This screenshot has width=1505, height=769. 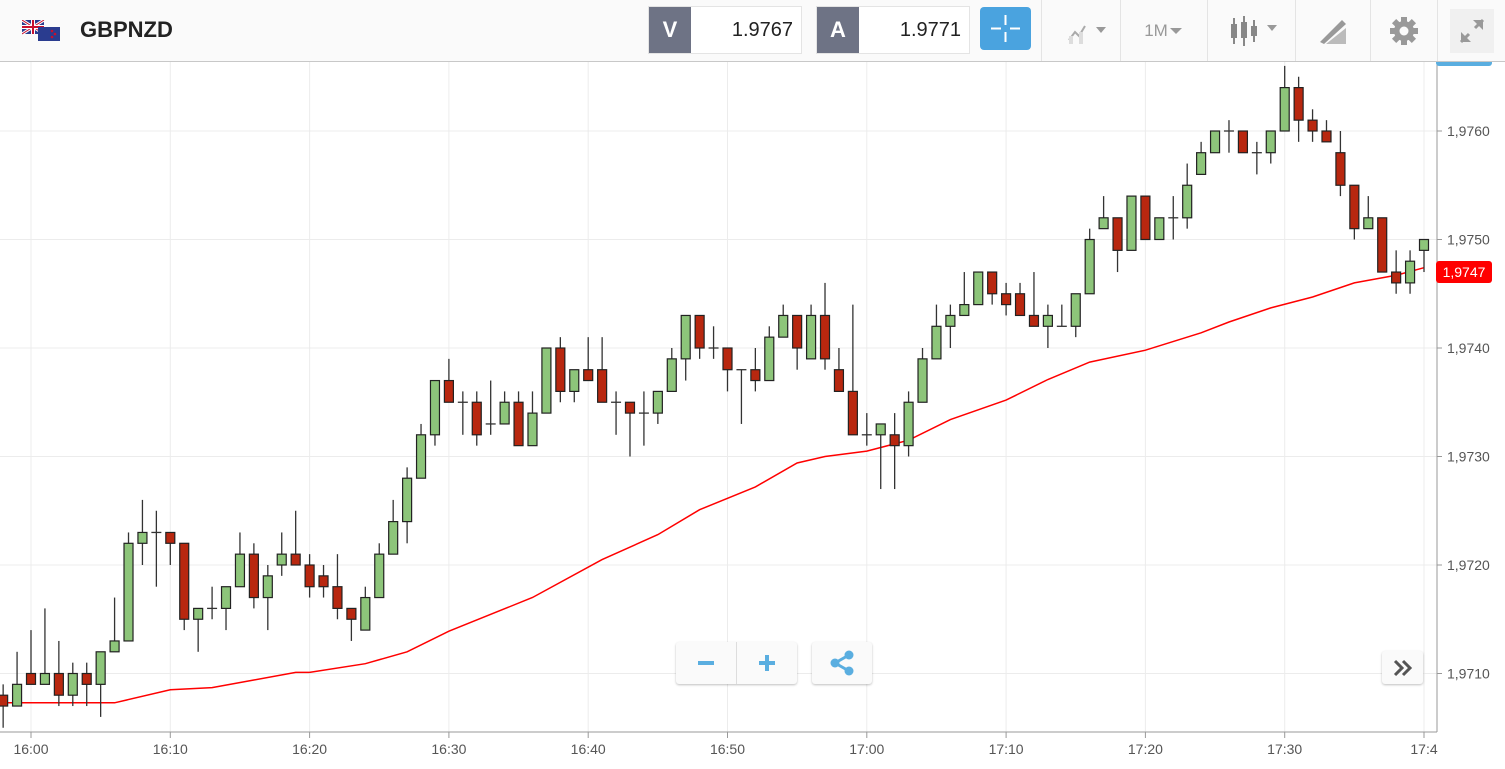 I want to click on scroll-to-latest-button, so click(x=1402, y=667).